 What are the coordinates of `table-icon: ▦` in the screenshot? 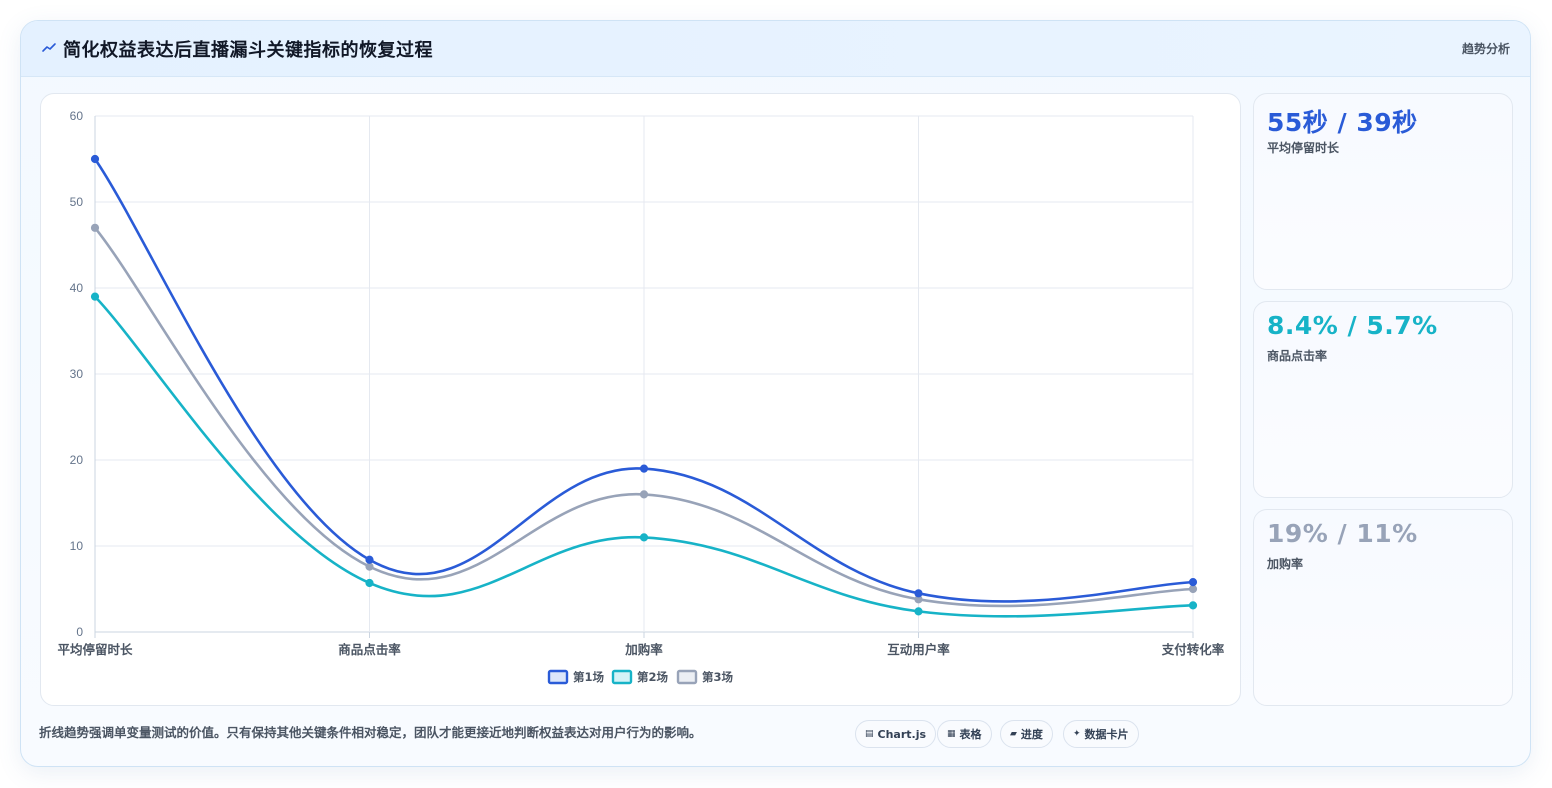 It's located at (951, 734).